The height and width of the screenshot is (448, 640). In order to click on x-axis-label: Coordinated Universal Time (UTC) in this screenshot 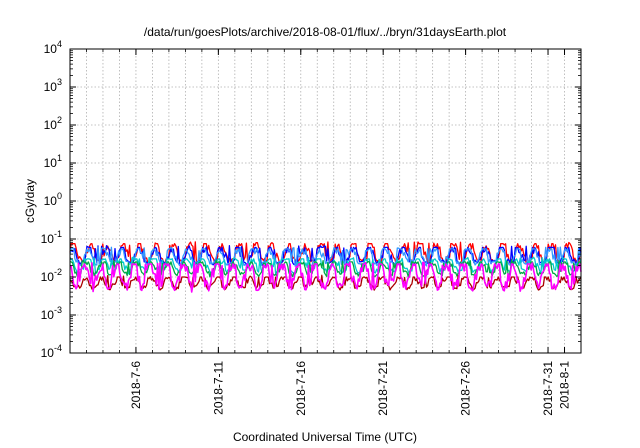, I will do `click(325, 437)`.